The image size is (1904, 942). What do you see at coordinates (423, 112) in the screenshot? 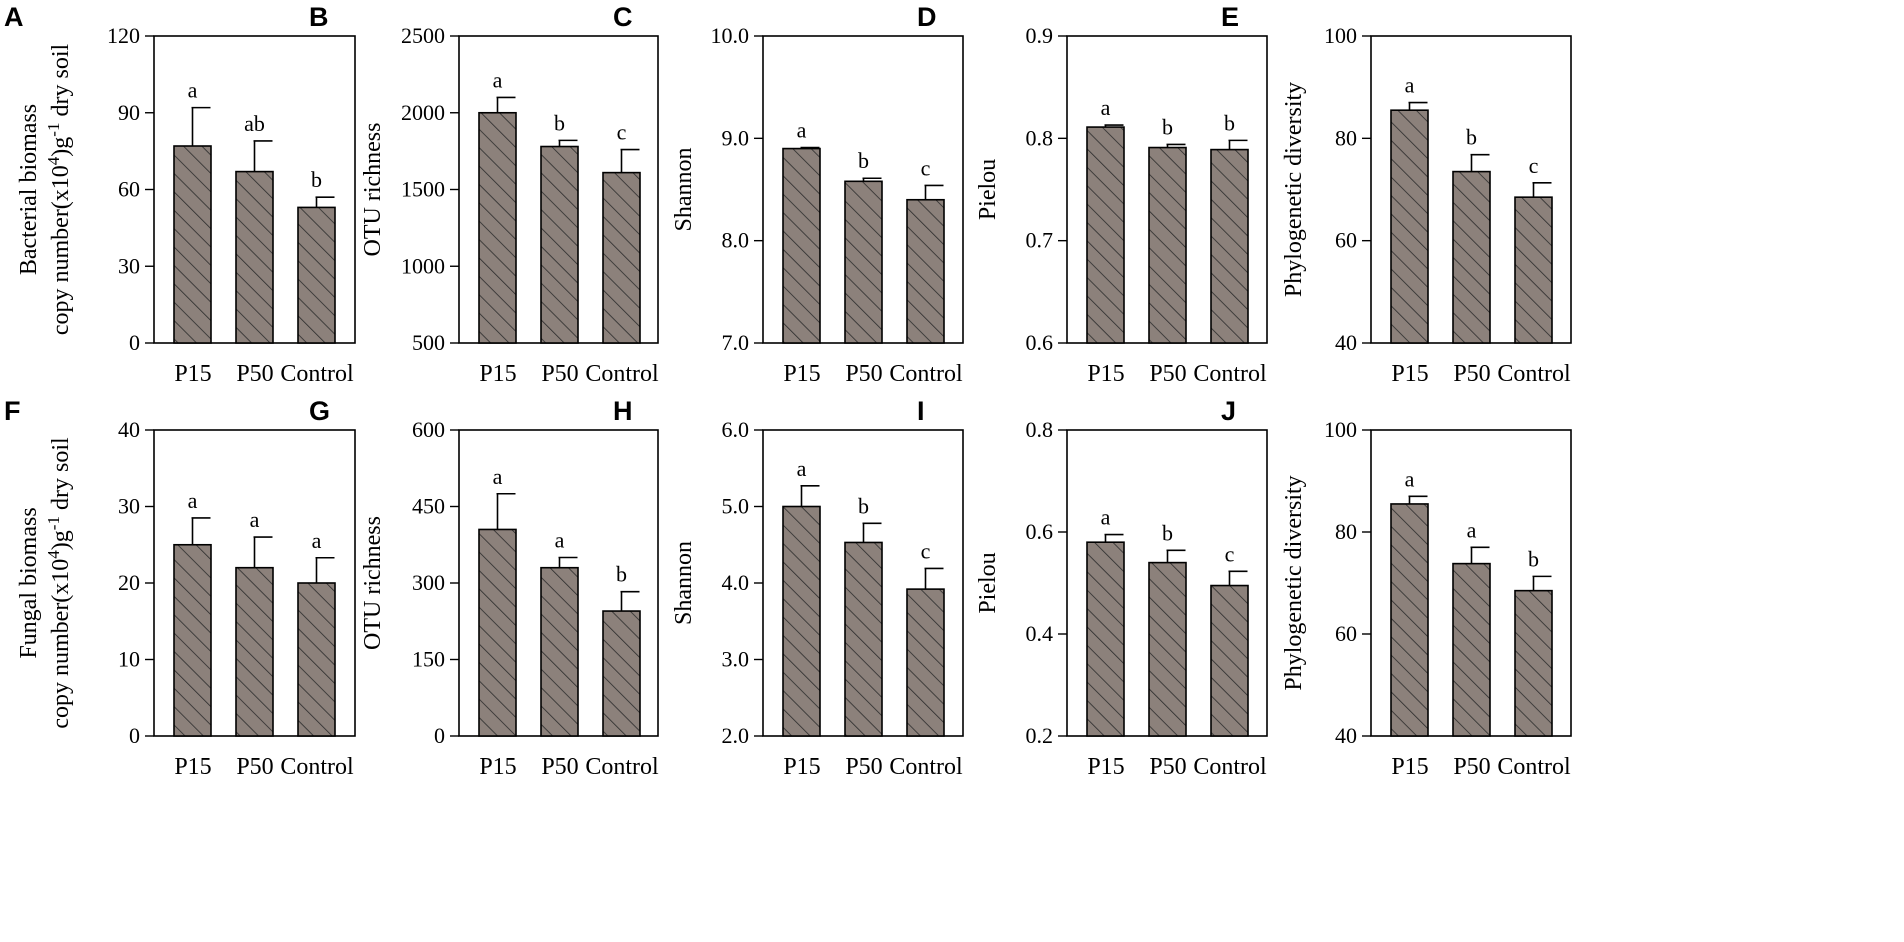
I see `y-tick-label: 2000` at bounding box center [423, 112].